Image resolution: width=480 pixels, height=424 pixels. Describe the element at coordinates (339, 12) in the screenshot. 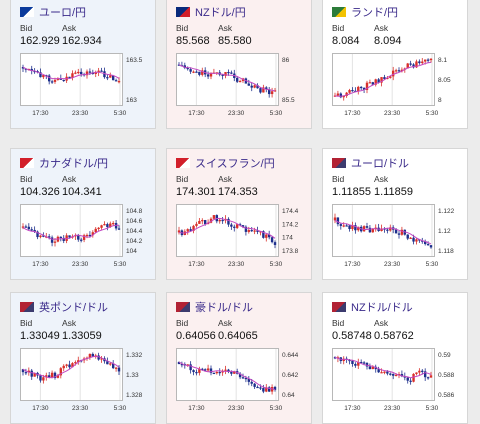

I see `za-flag-icon` at that location.